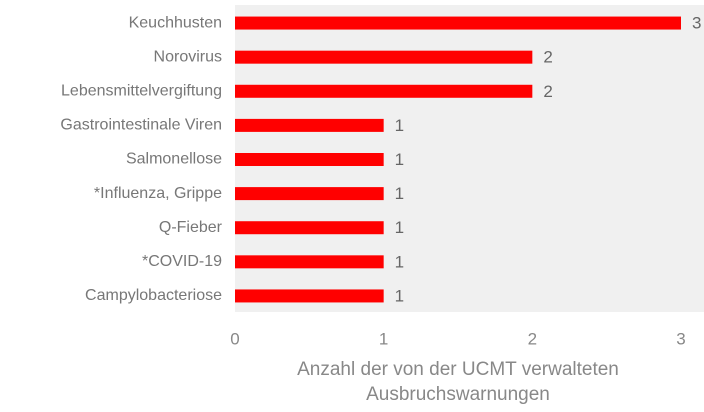 The image size is (704, 412). What do you see at coordinates (532, 338) in the screenshot?
I see `x-tick-label: 2` at bounding box center [532, 338].